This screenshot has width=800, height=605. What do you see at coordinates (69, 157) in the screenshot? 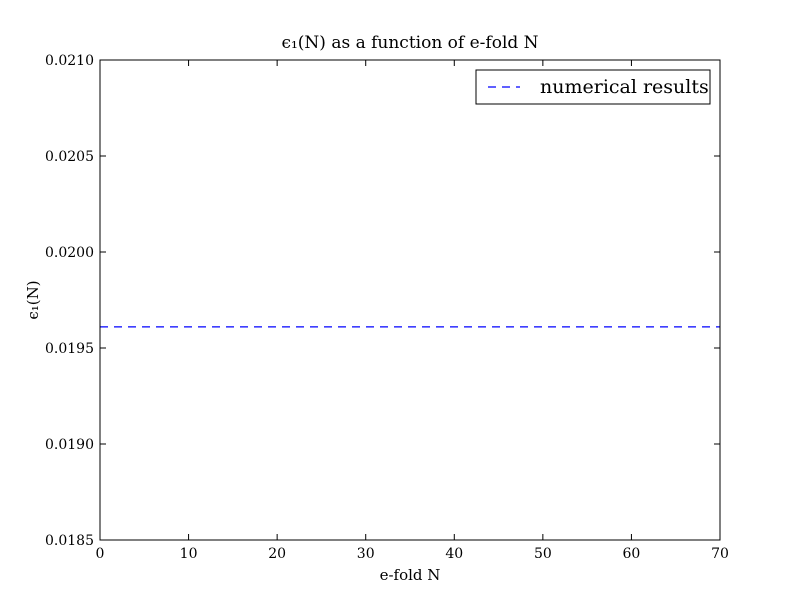
I see `y-tick-label: 0.0205` at bounding box center [69, 157].